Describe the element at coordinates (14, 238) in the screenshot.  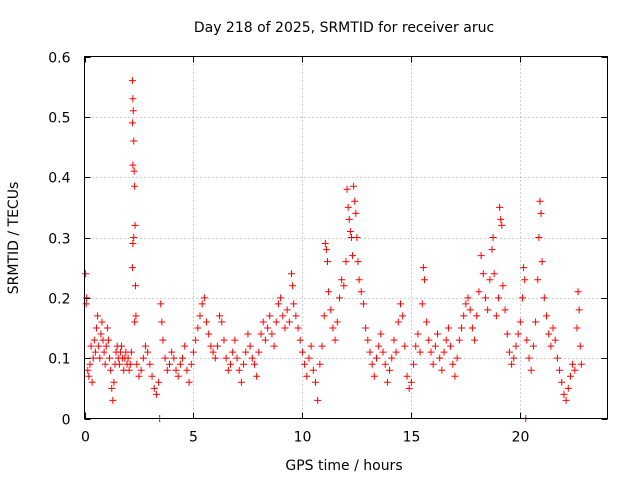
I see `y-axis-label: SRMTID / TECUs` at that location.